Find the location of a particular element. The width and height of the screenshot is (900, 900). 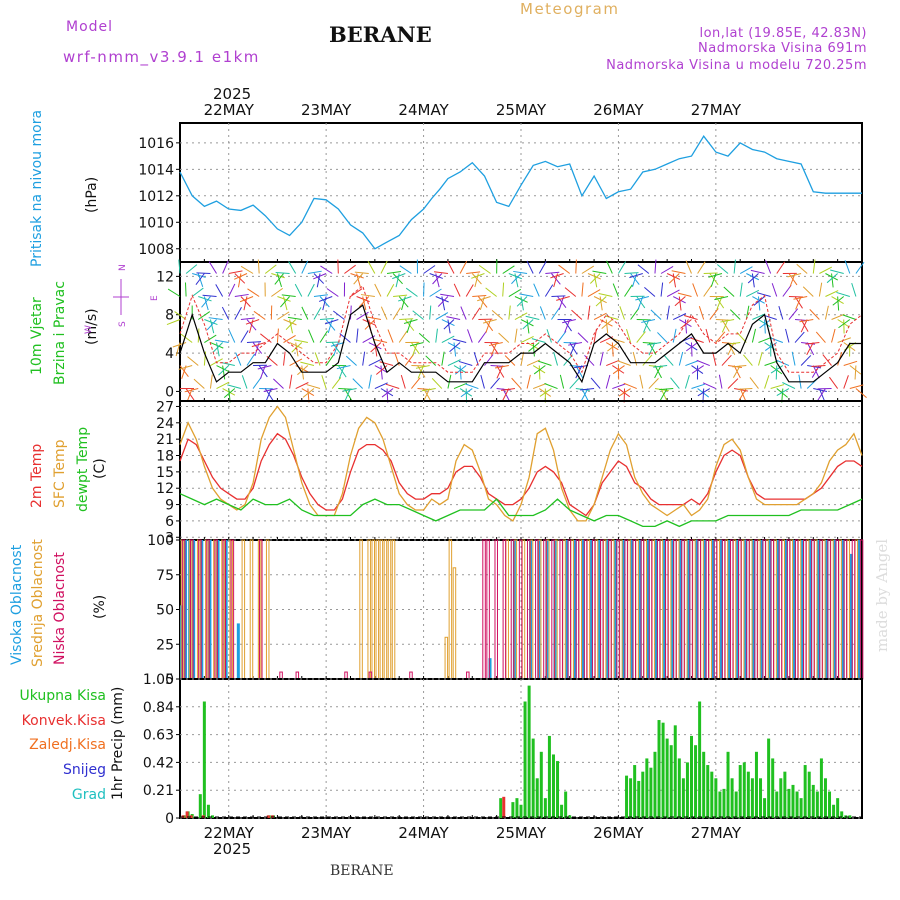

y-tick-label: 0.63 is located at coordinates (158, 736).